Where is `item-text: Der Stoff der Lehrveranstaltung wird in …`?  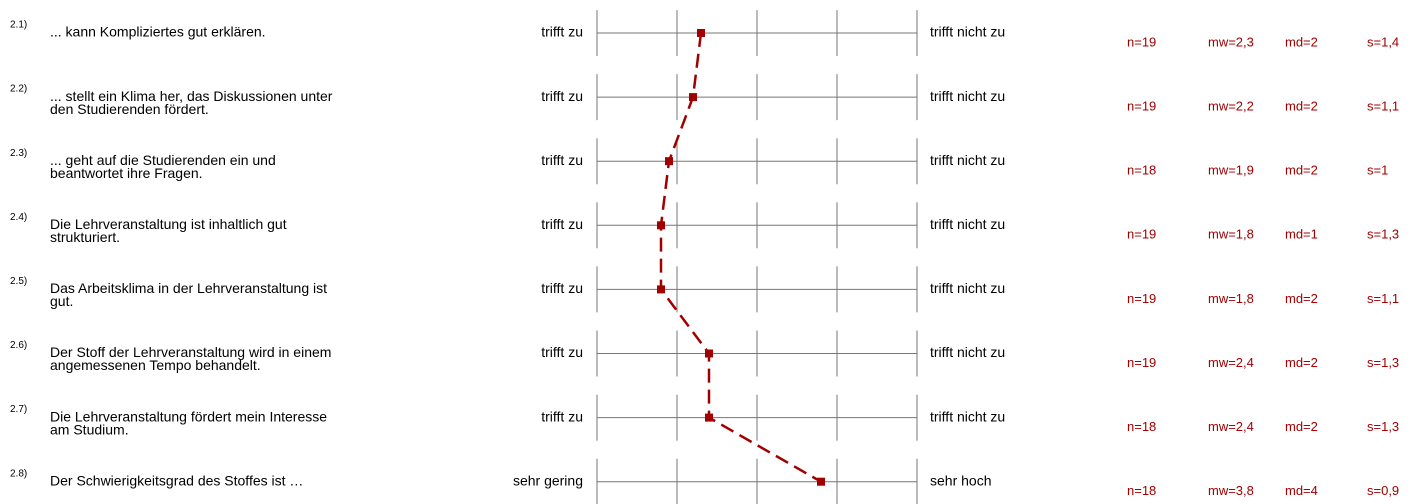
item-text: Der Stoff der Lehrveranstaltung wird in … is located at coordinates (190, 352).